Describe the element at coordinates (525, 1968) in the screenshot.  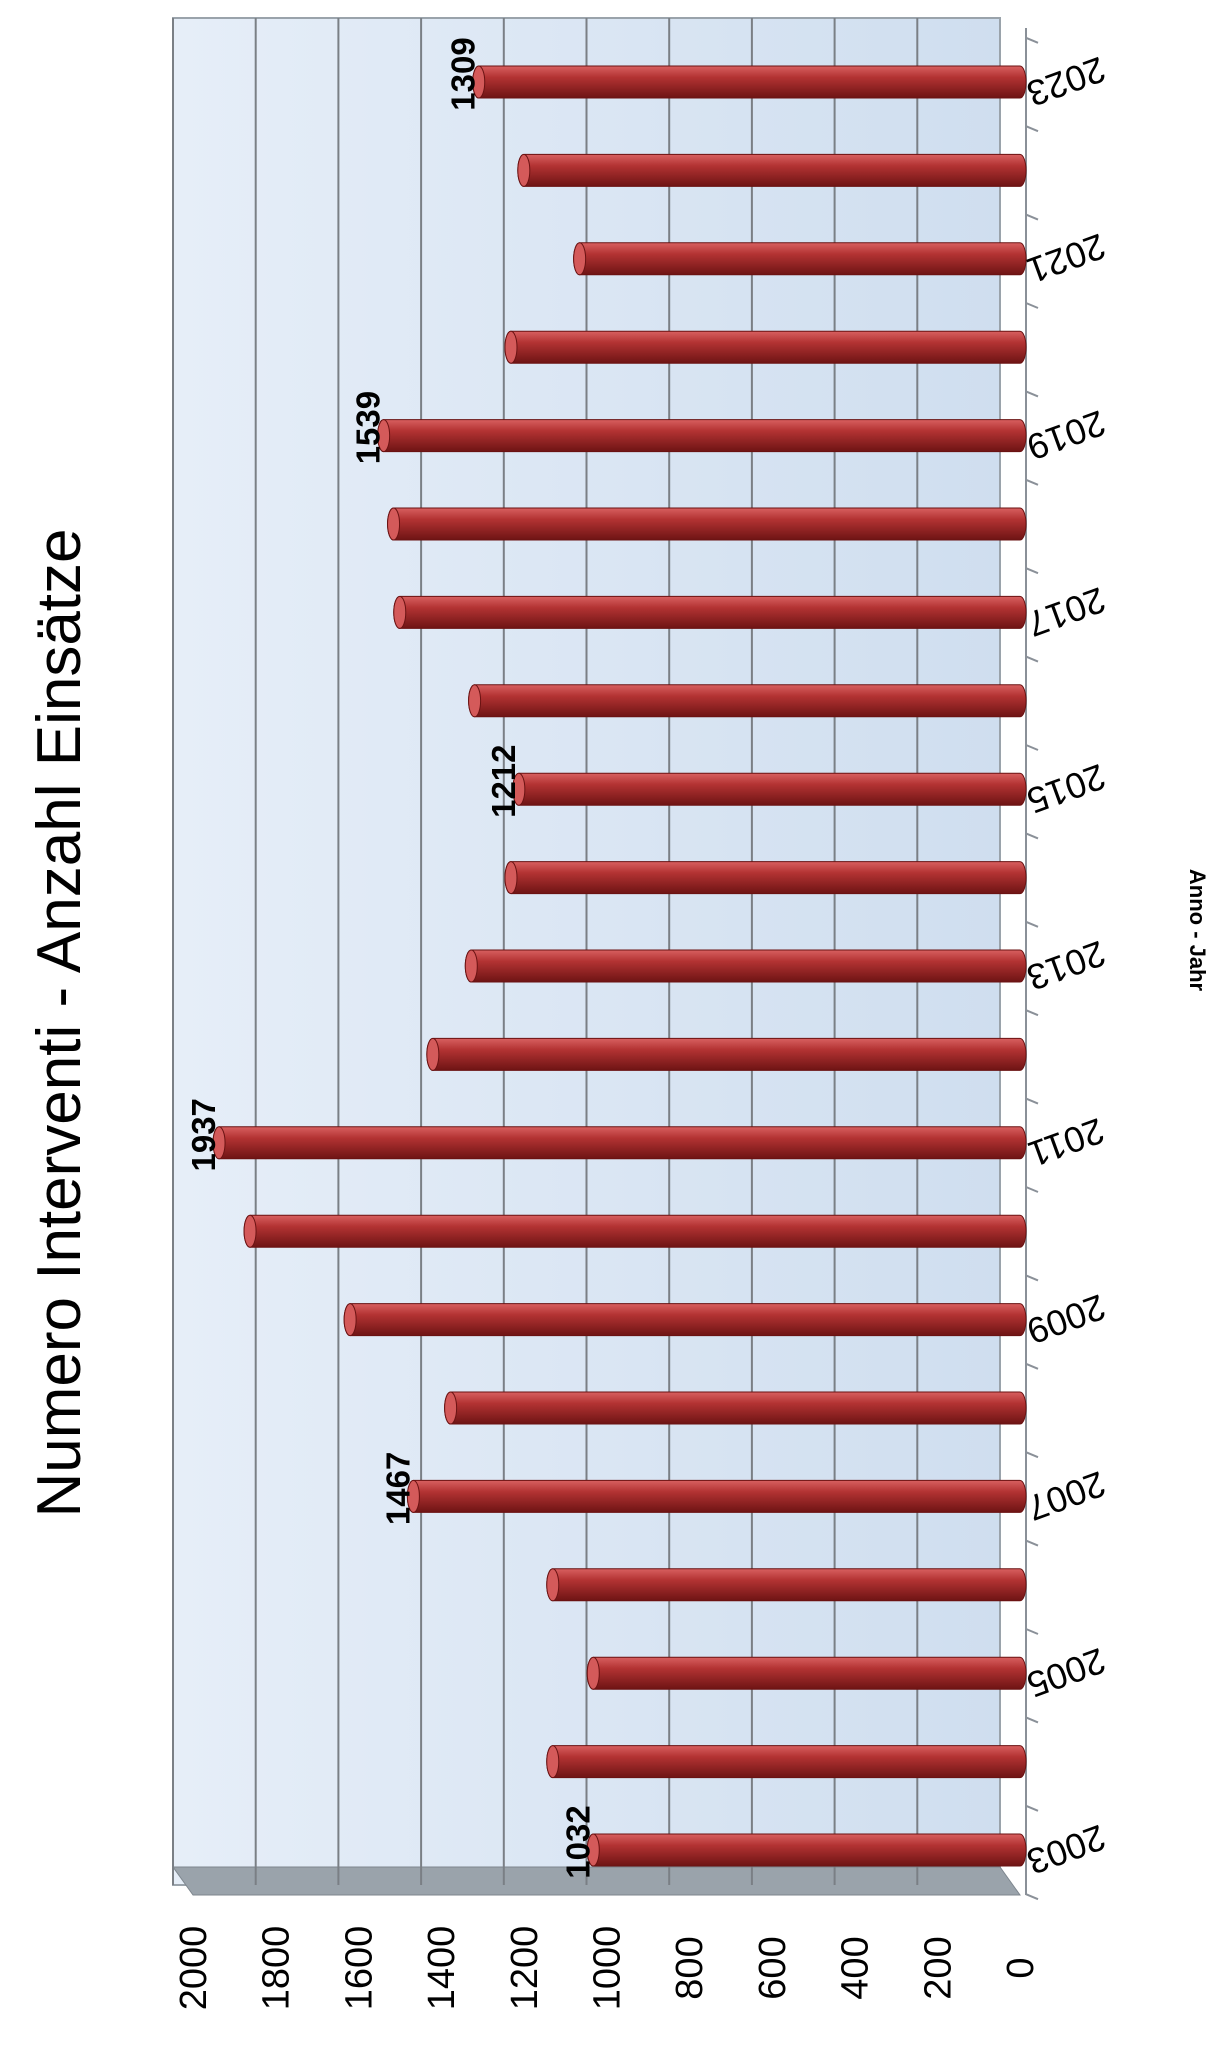
I see `value-tick-label: 1200` at that location.